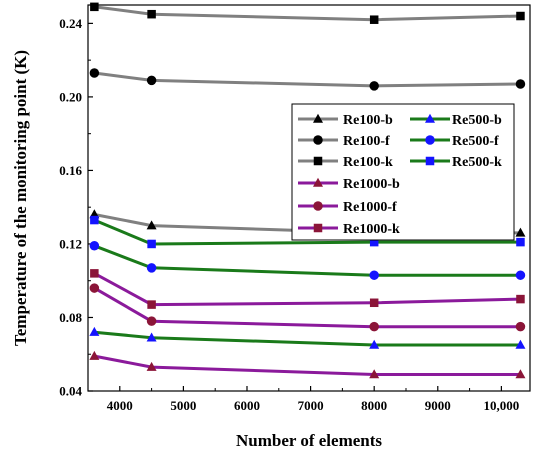  I want to click on legend-label-re100-b: Re100-b, so click(368, 120).